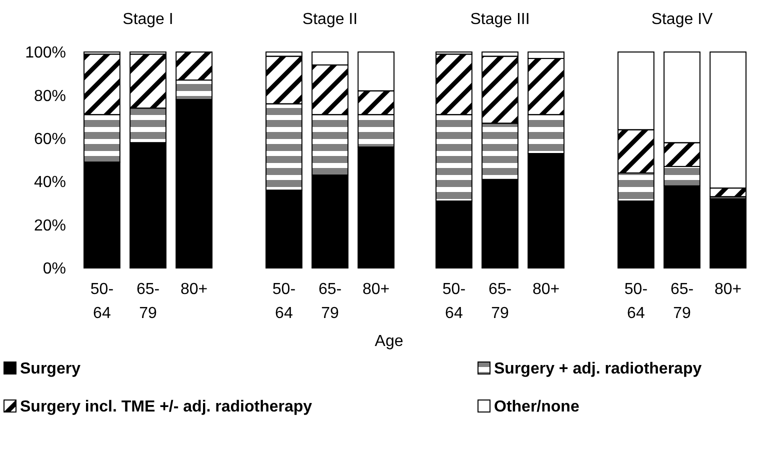 This screenshot has height=450, width=778. Describe the element at coordinates (148, 19) in the screenshot. I see `chart-title: Stage I` at that location.